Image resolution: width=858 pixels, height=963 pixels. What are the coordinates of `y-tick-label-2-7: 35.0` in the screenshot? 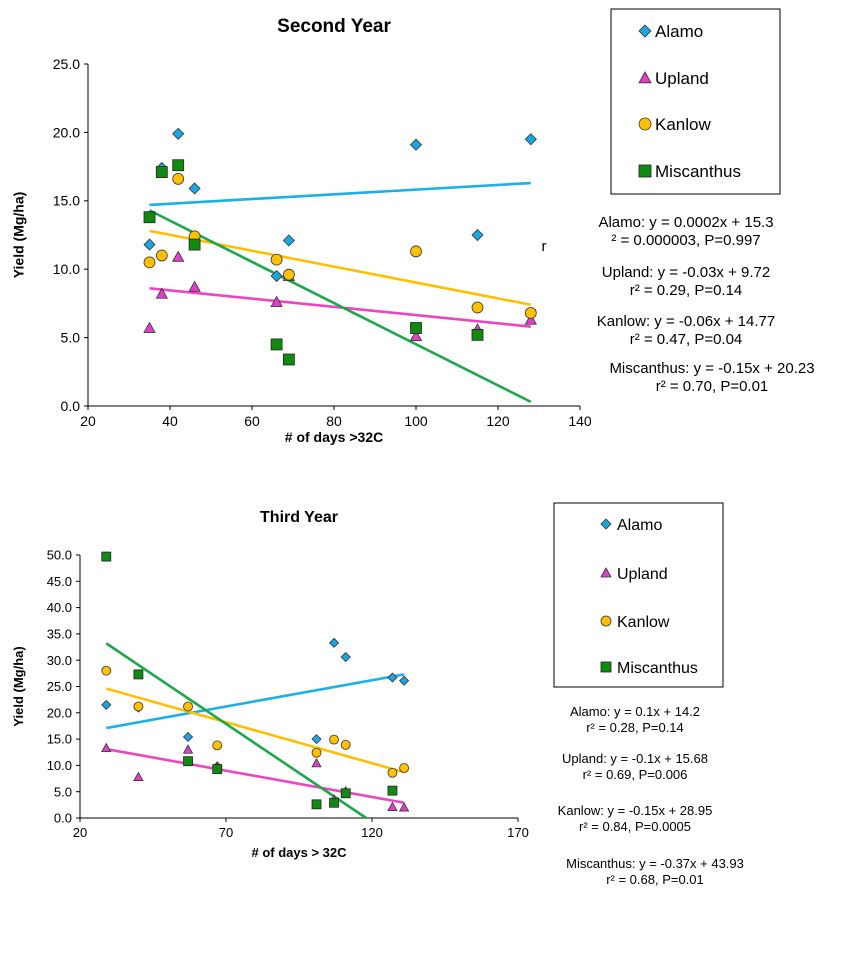 It's located at (59, 633).